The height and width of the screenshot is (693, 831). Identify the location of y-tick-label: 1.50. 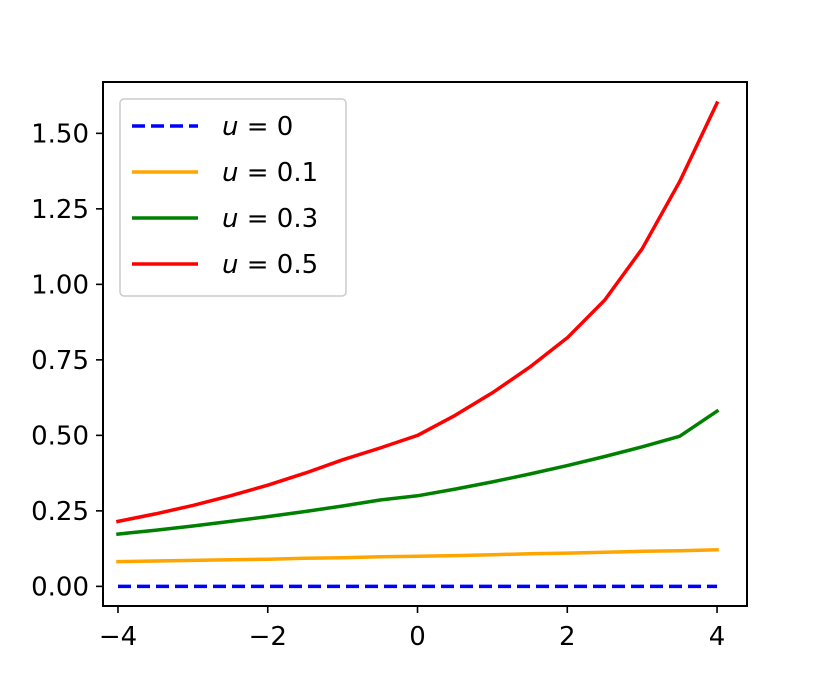
(60, 134).